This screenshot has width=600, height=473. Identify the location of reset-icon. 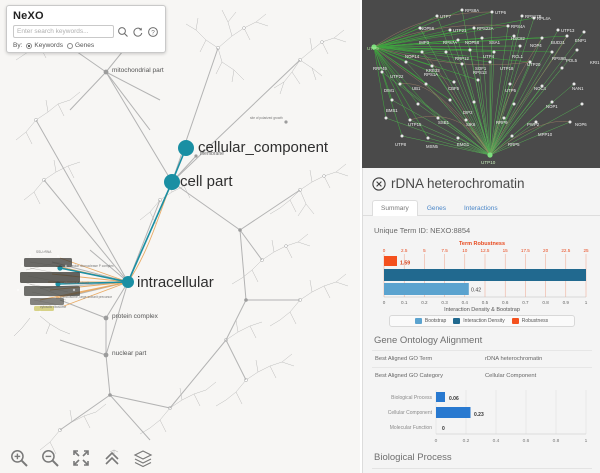
(138, 32).